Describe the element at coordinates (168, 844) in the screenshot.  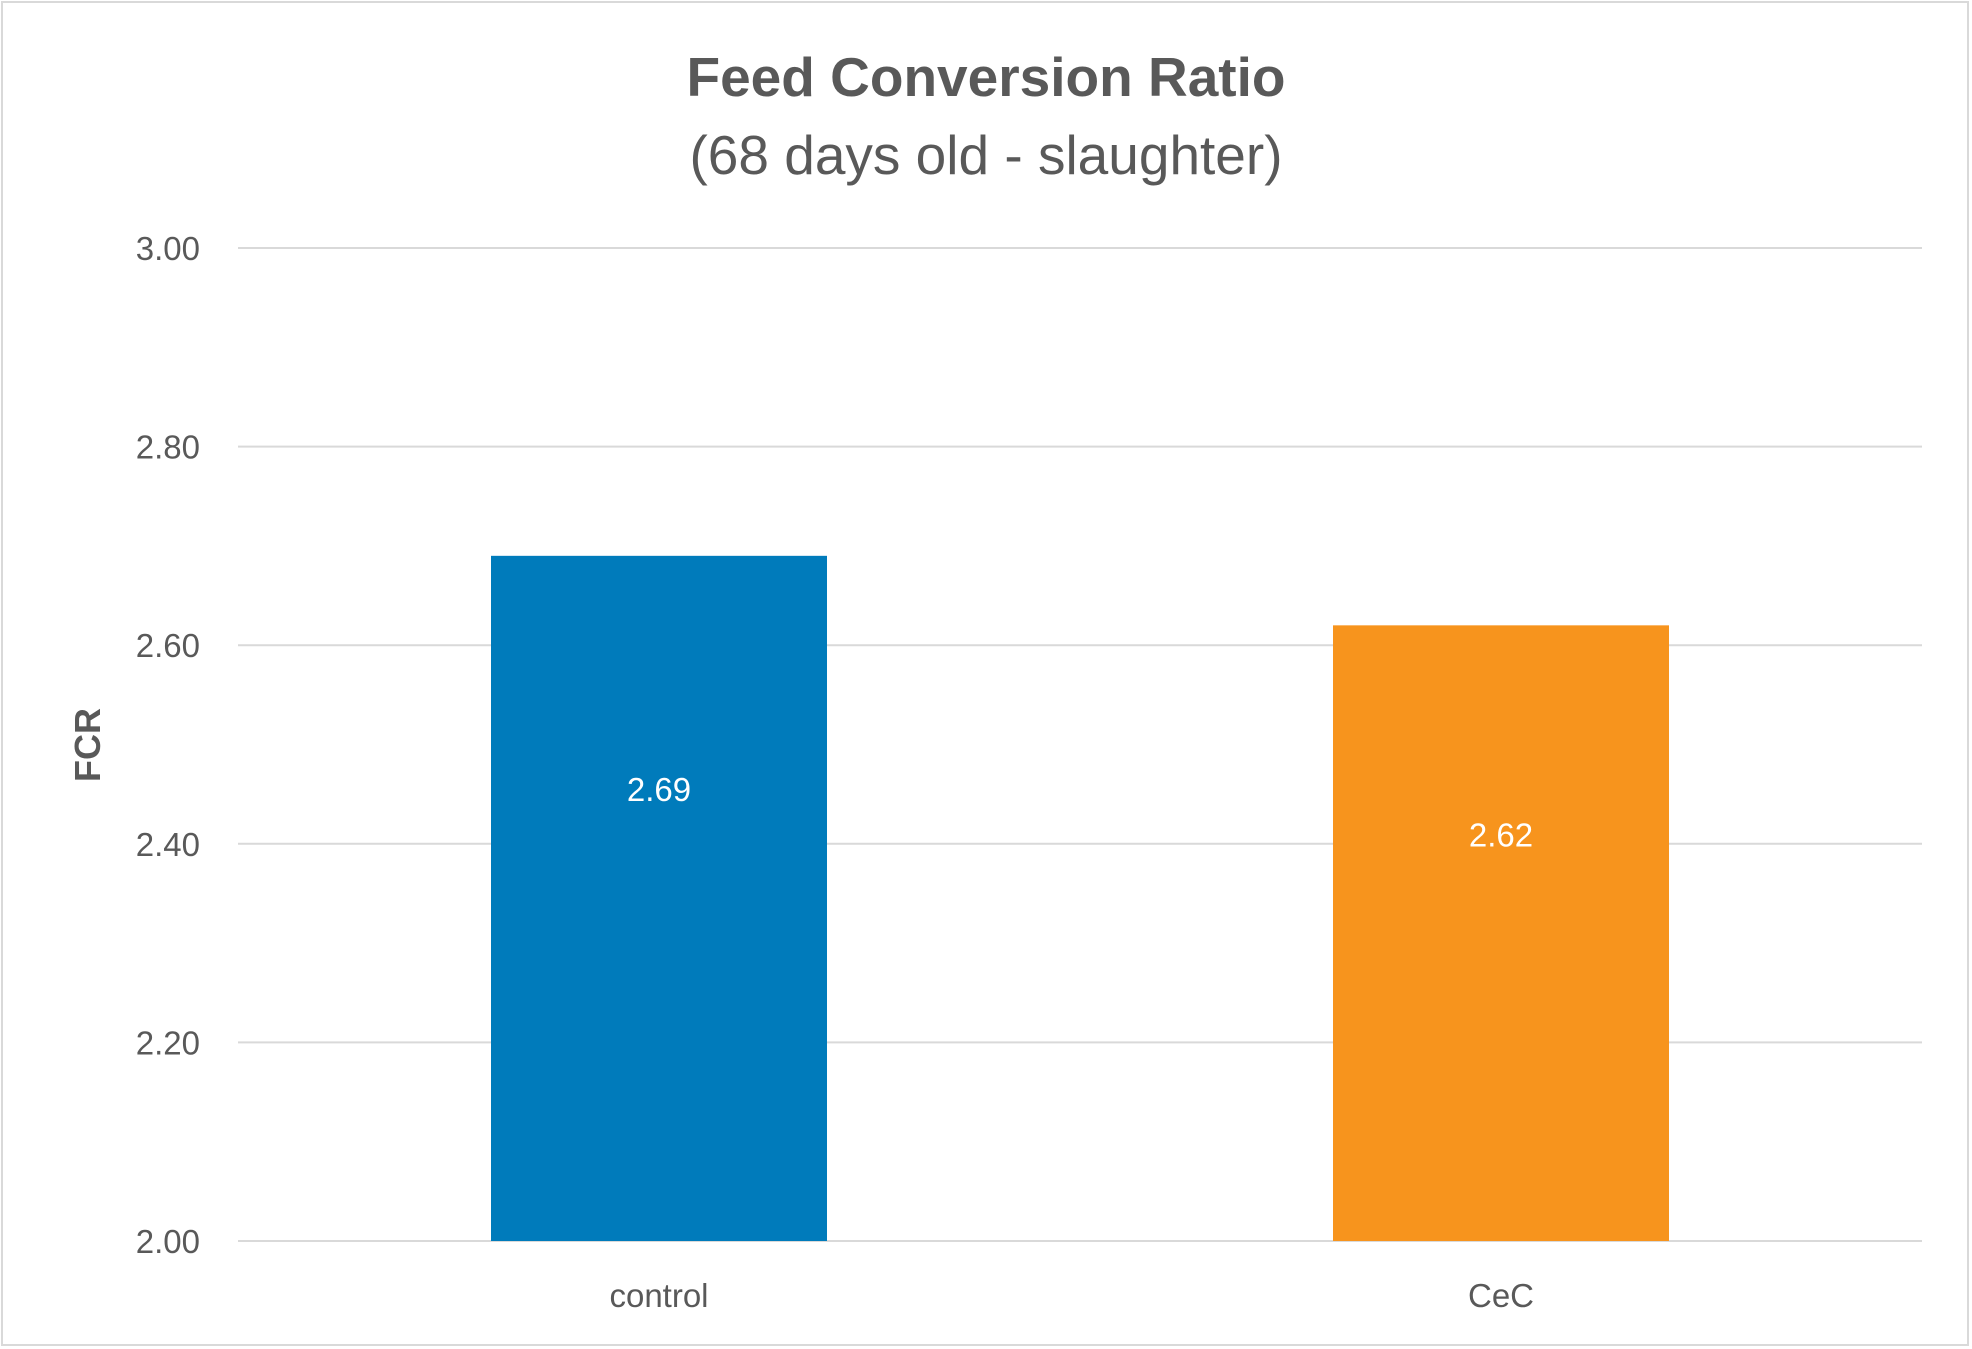
I see `y-tick-label: 2.40` at that location.